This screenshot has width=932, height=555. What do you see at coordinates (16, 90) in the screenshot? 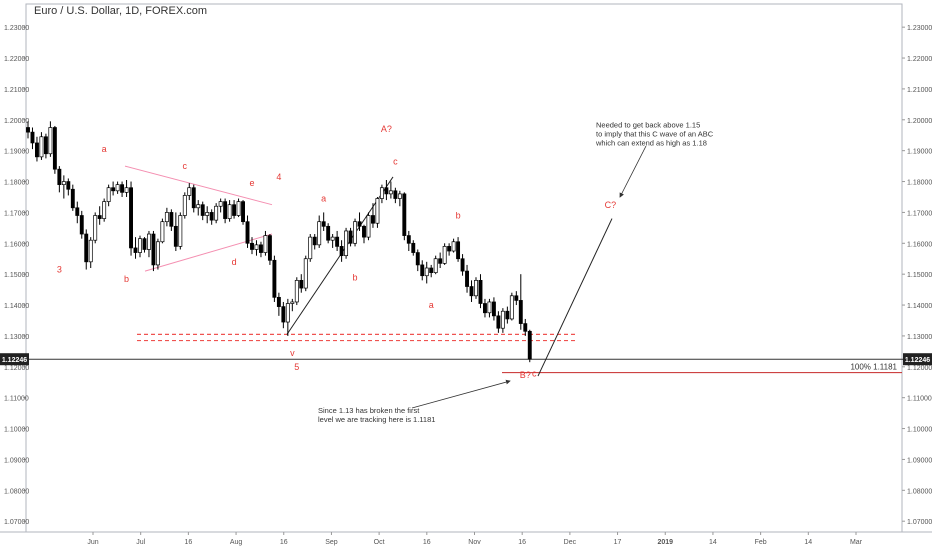
I see `y-tick-label-left: 1.21000` at bounding box center [16, 90].